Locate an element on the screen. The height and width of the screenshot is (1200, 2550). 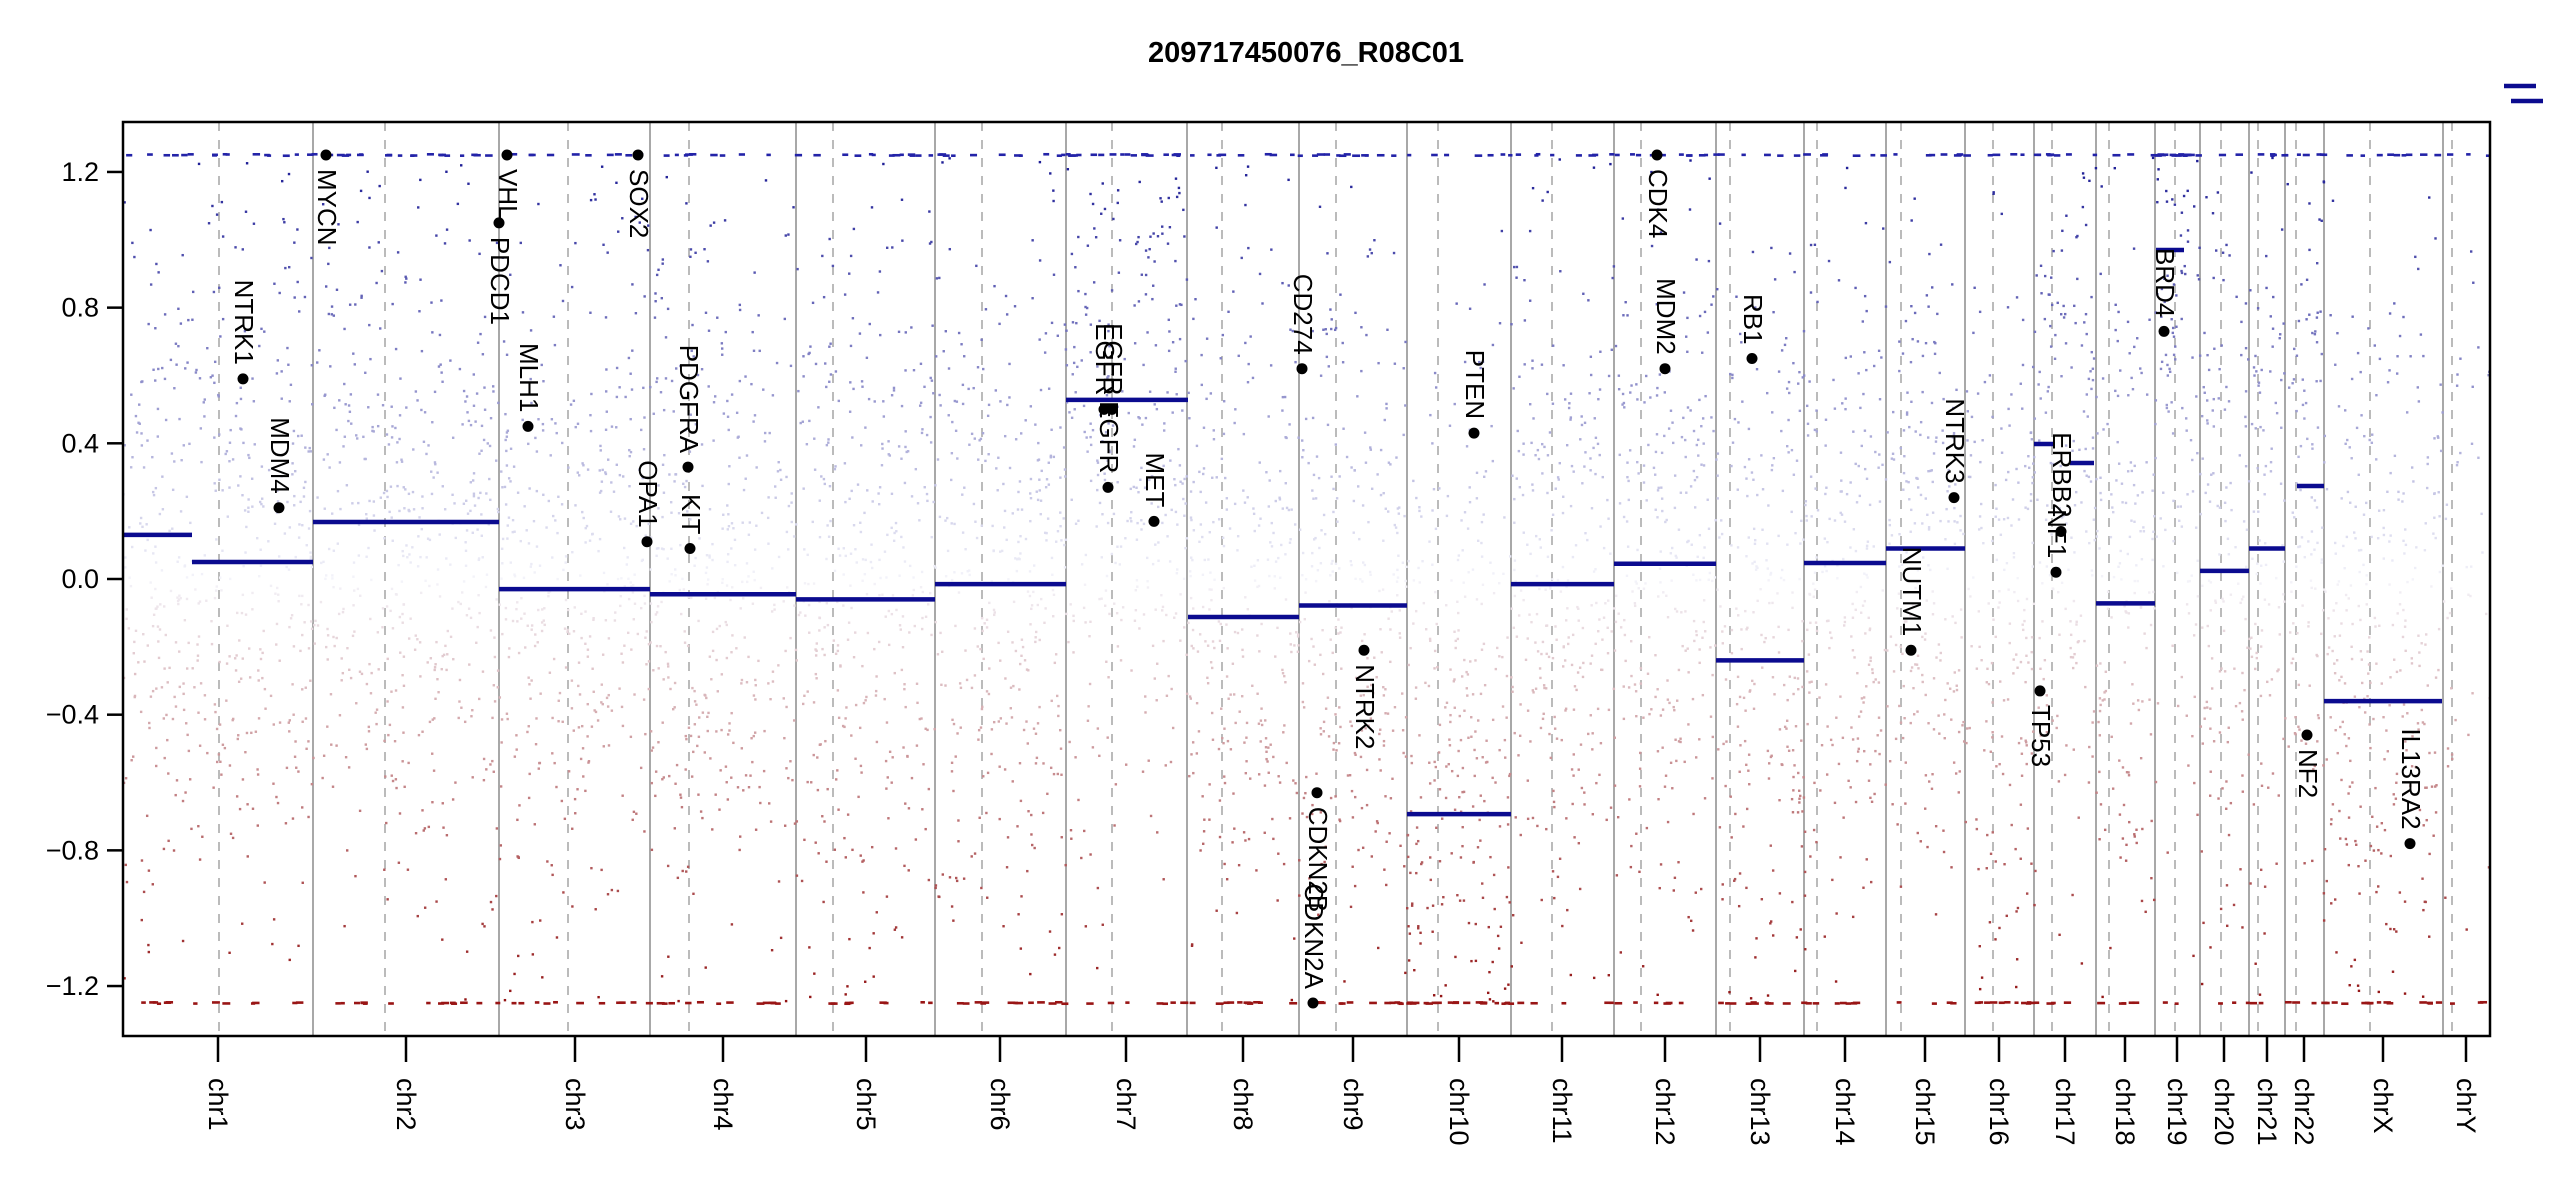
x-tick-label-chr12: chr12 is located at coordinates (1665, 1112).